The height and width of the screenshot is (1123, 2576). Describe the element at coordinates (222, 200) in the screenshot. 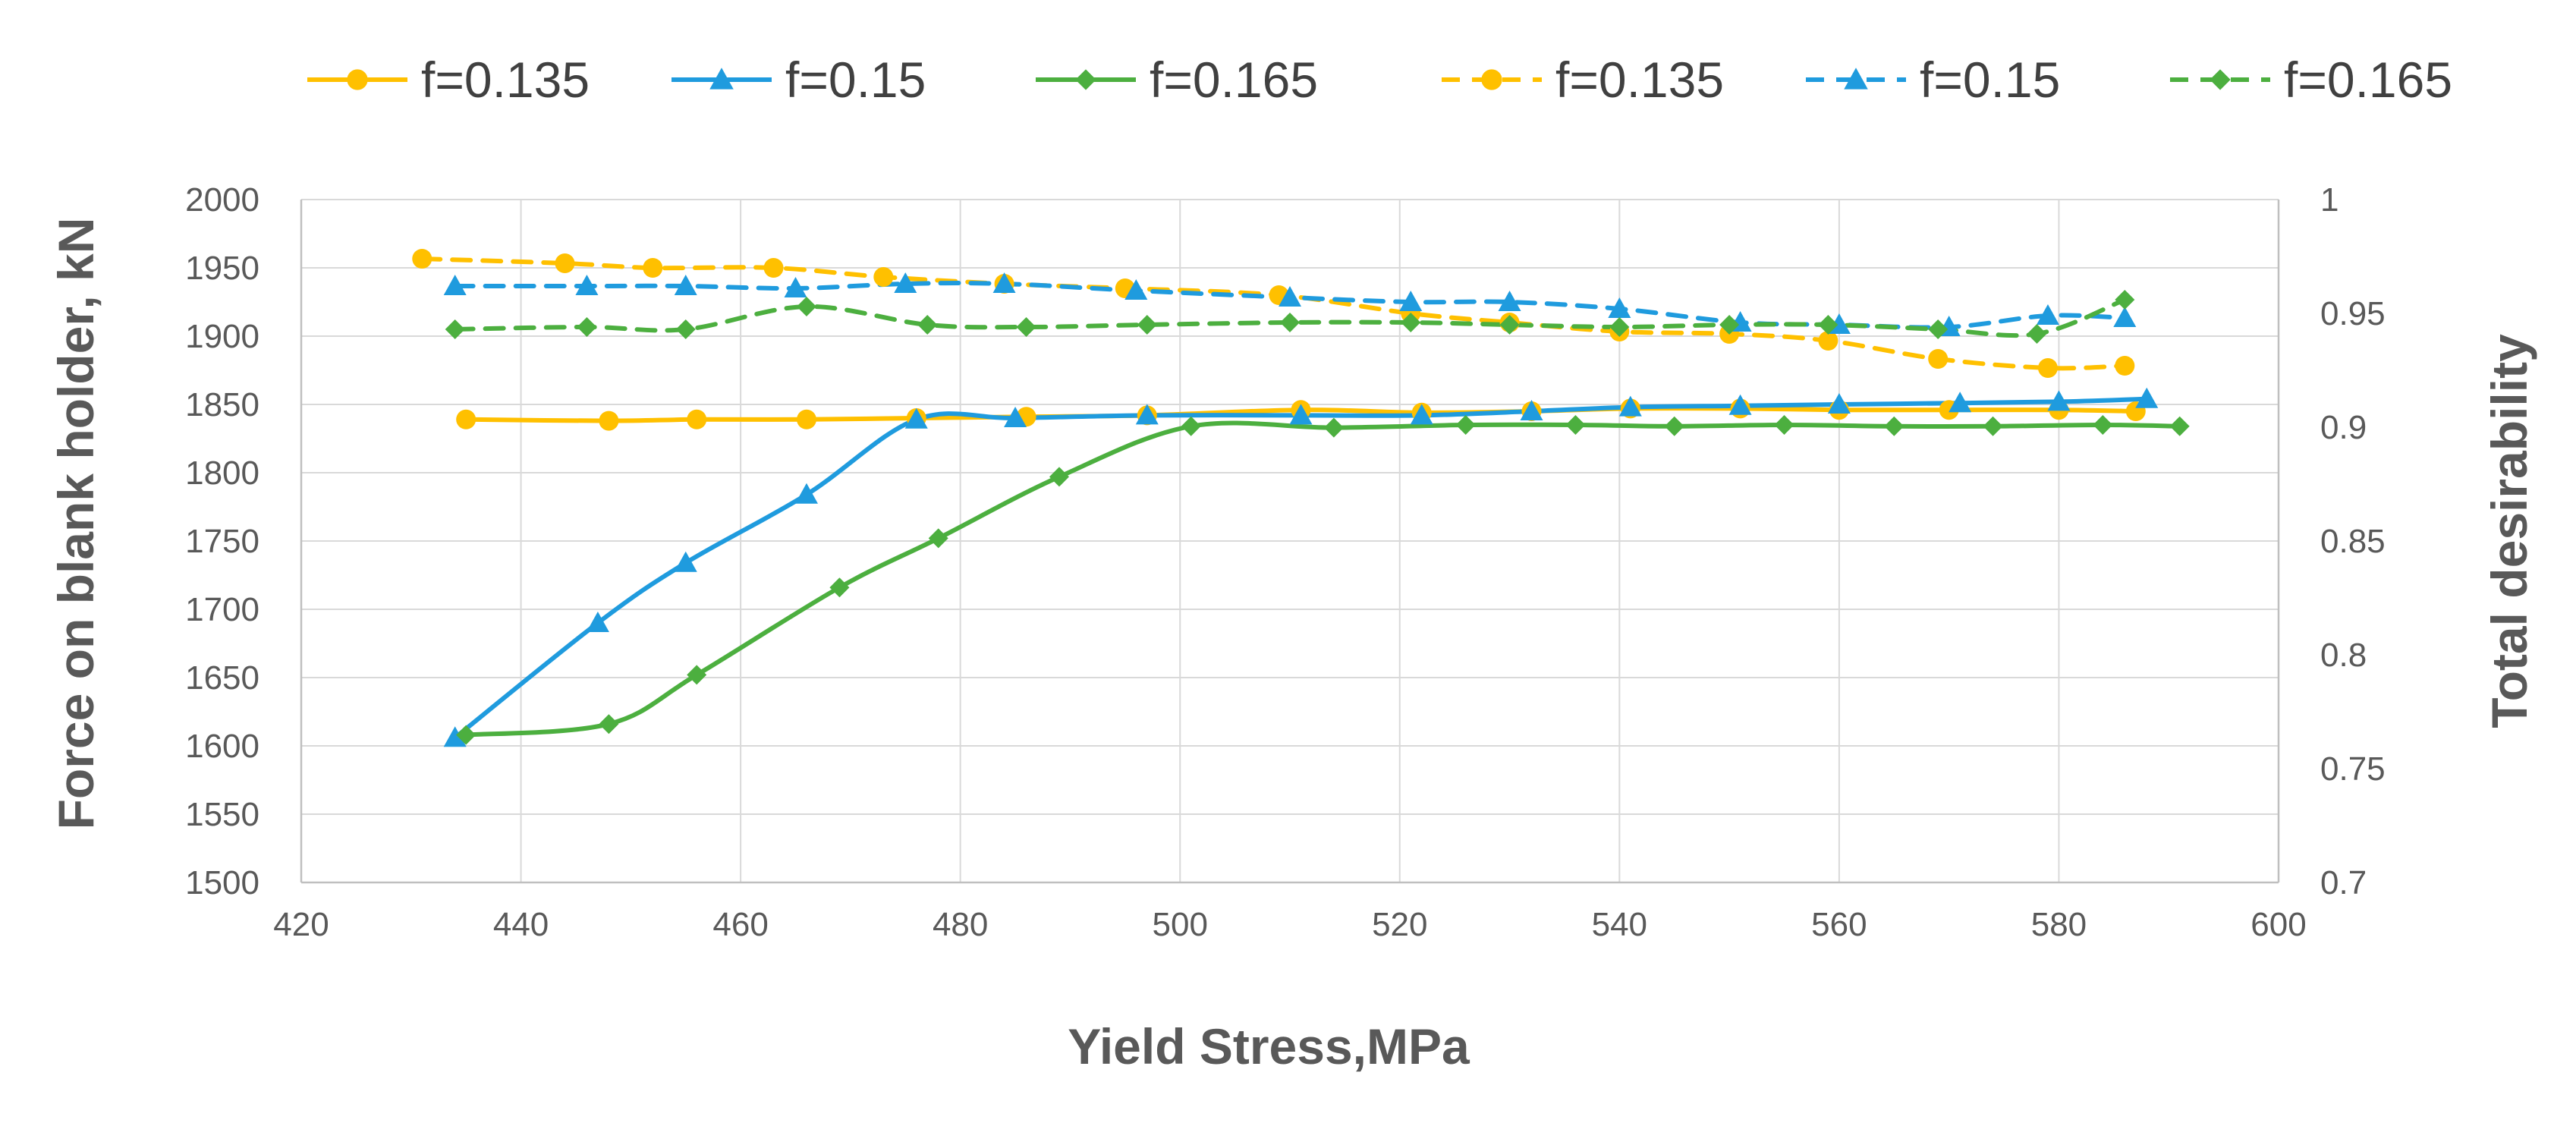

I see `y-tick-label: 2000` at that location.